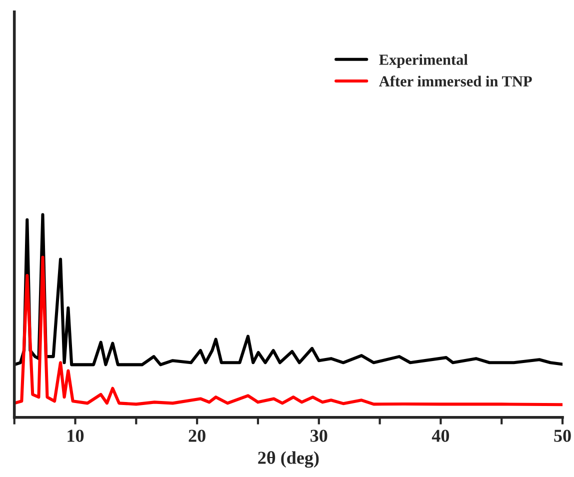  Describe the element at coordinates (319, 436) in the screenshot. I see `x-tick-label: 30` at that location.